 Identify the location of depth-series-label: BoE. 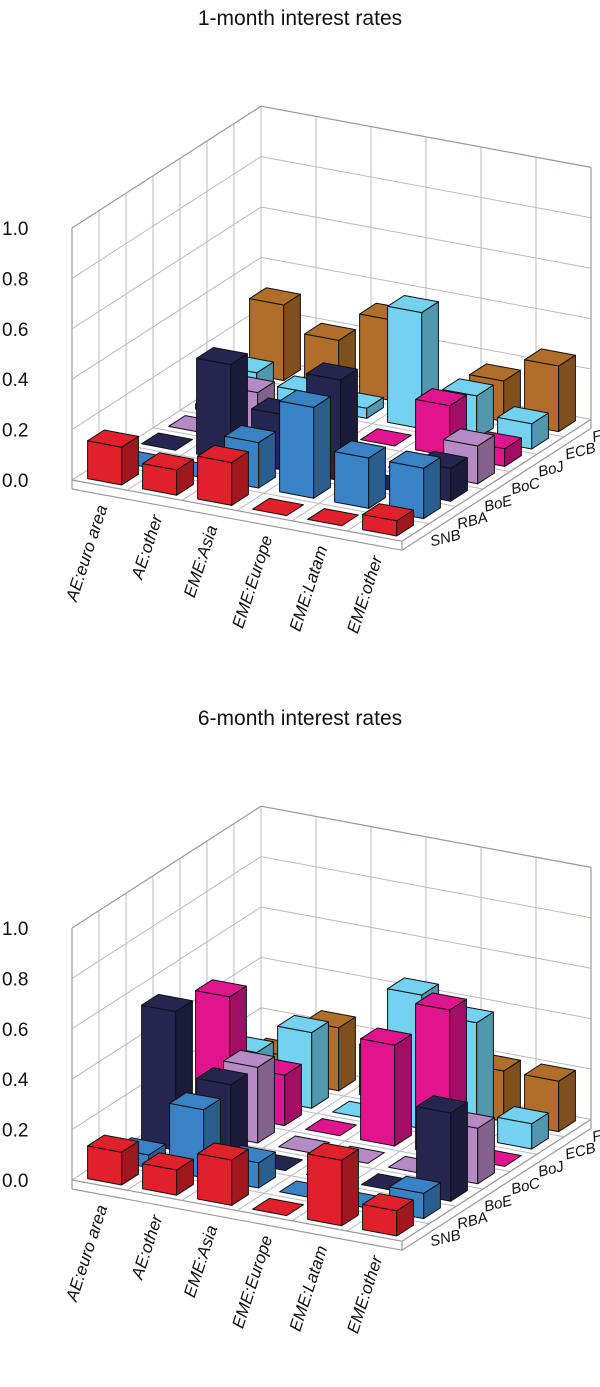
(498, 1204).